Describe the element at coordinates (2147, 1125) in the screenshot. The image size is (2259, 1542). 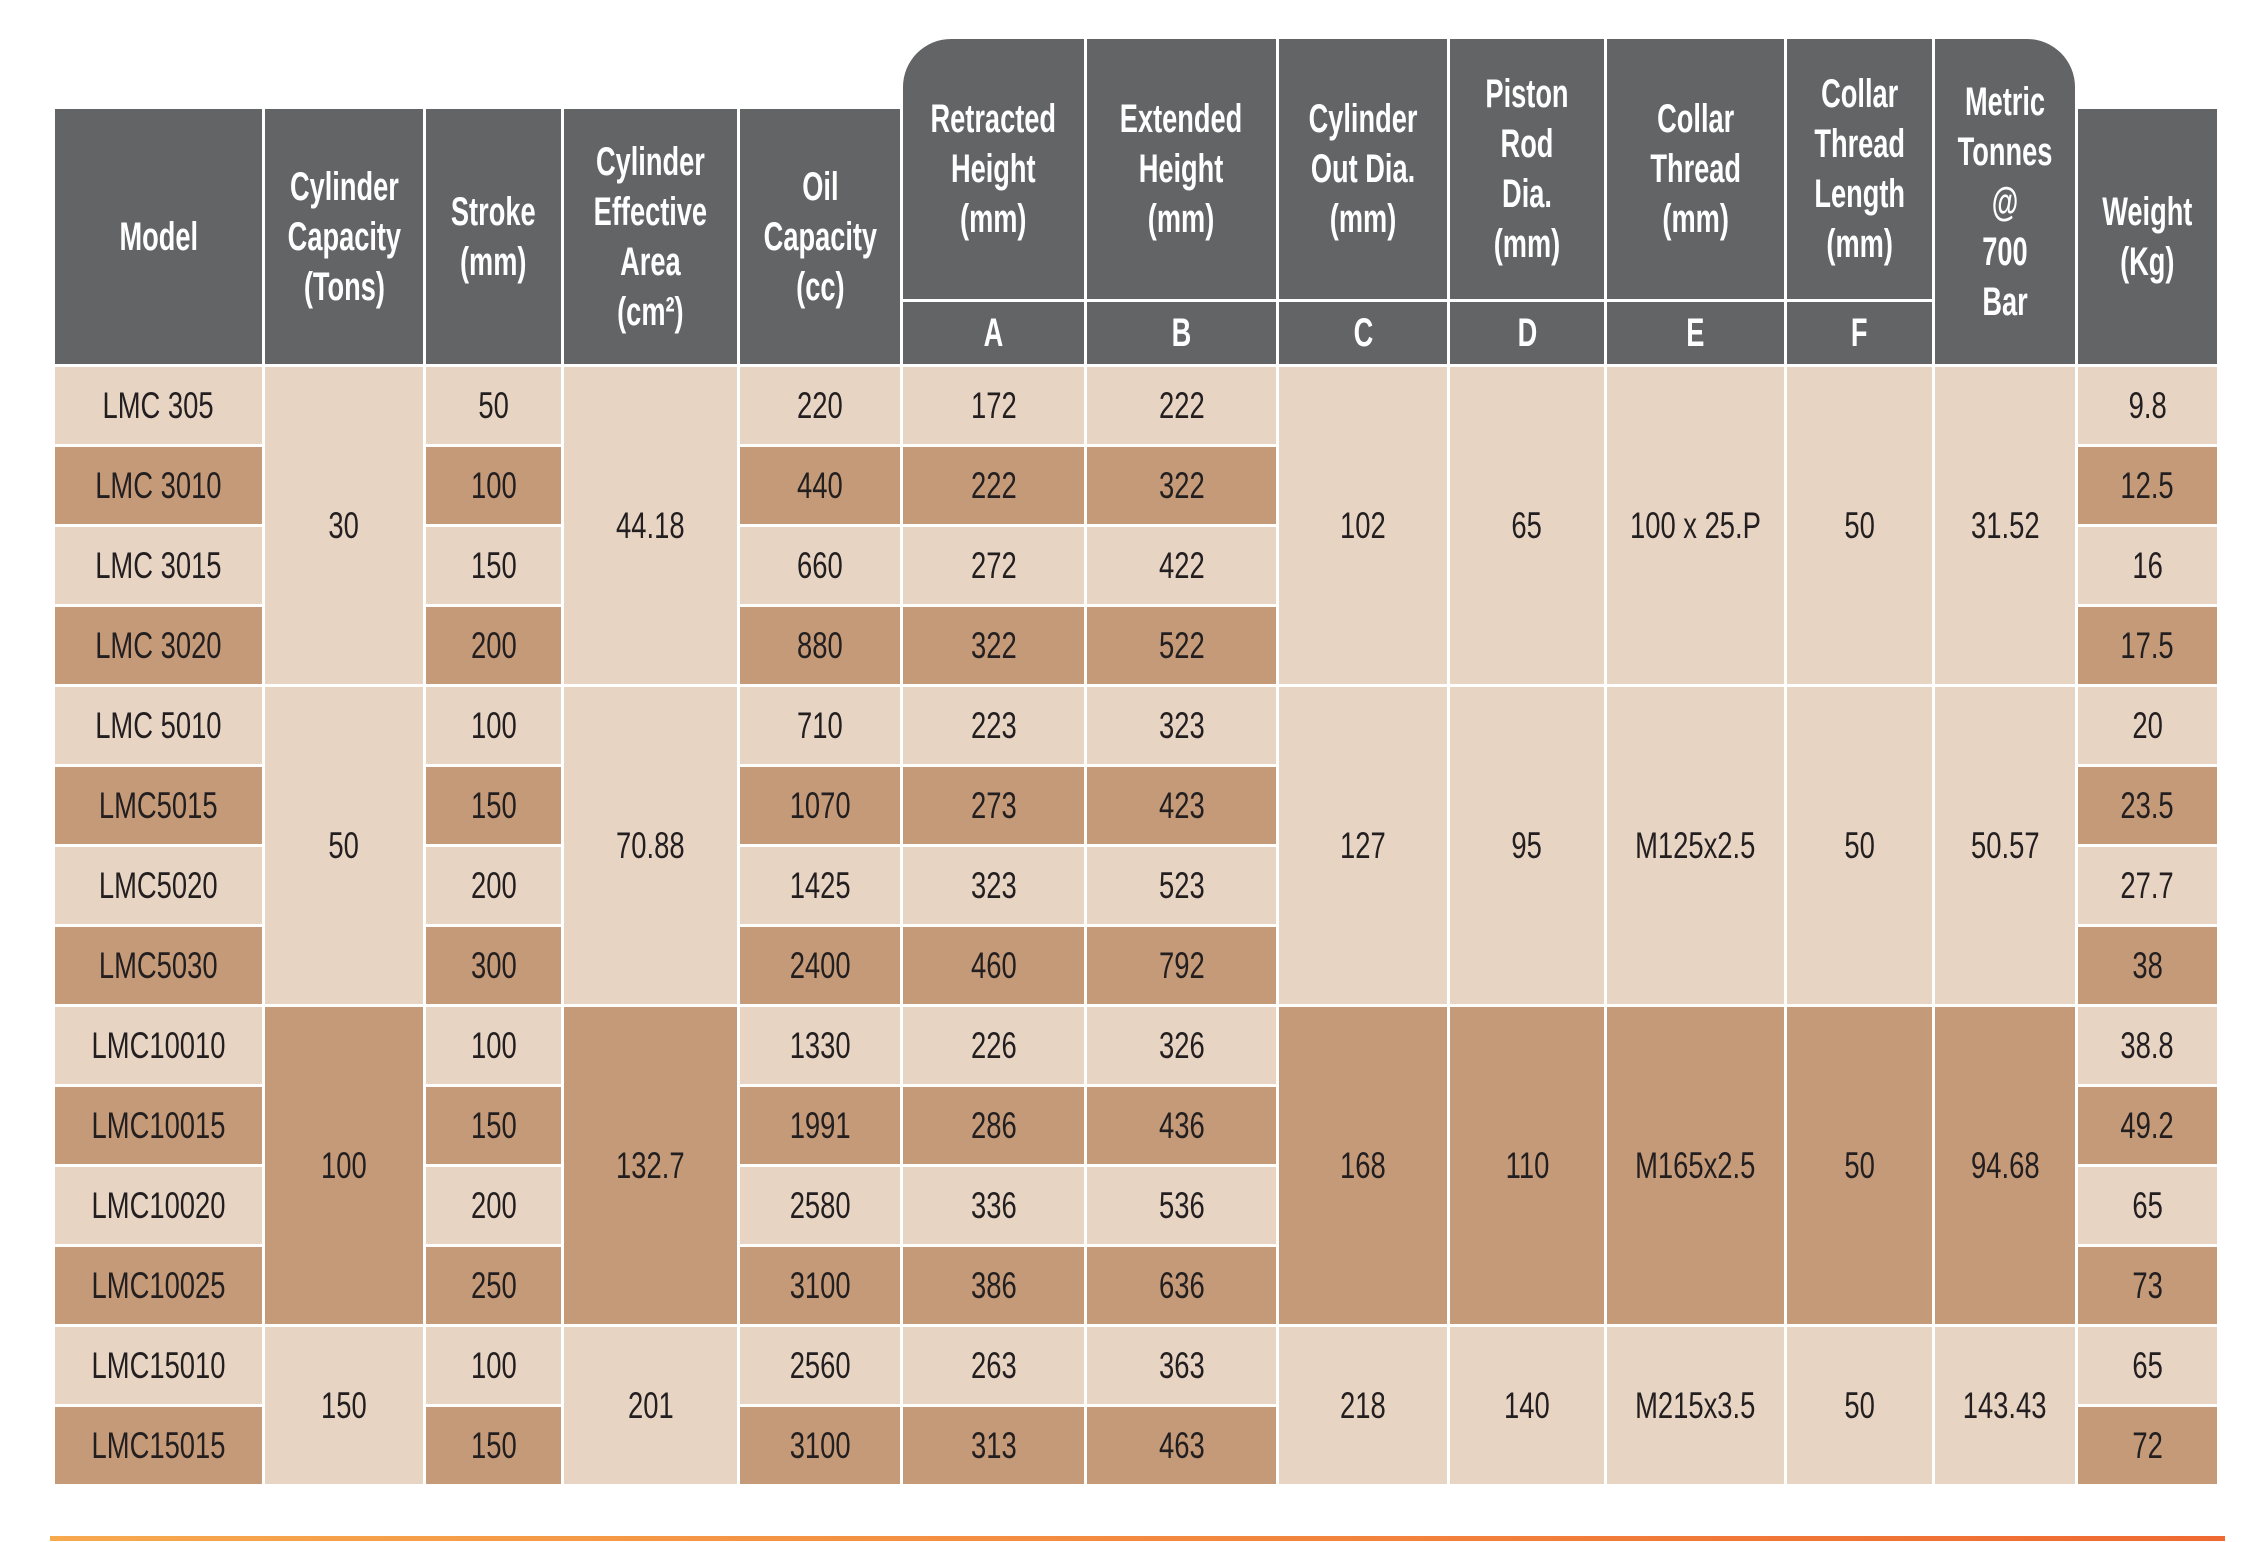
I see `weight-cell: 49.2` at that location.